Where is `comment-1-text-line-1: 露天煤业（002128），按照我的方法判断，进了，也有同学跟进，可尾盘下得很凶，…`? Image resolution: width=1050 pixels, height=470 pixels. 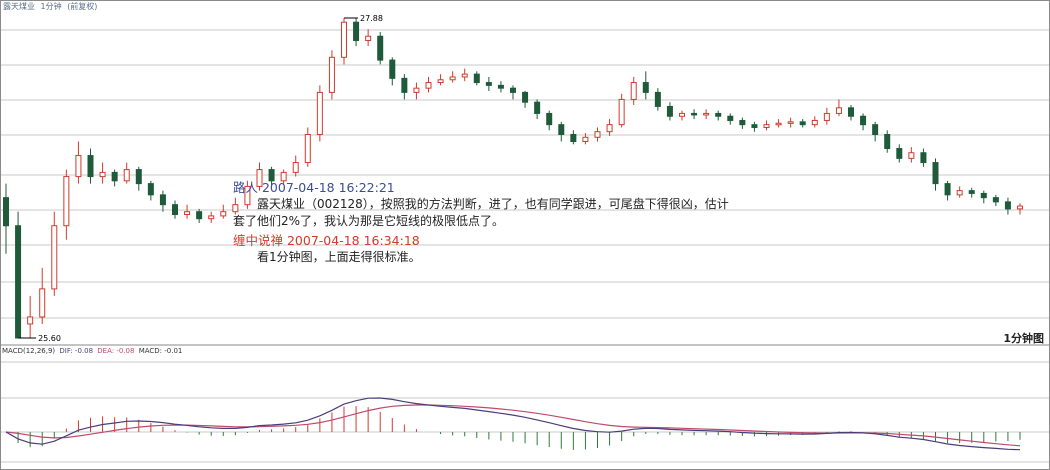 comment-1-text-line-1: 露天煤业（002128），按照我的方法判断，进了，也有同学跟进，可尾盘下得很凶，… is located at coordinates (493, 204).